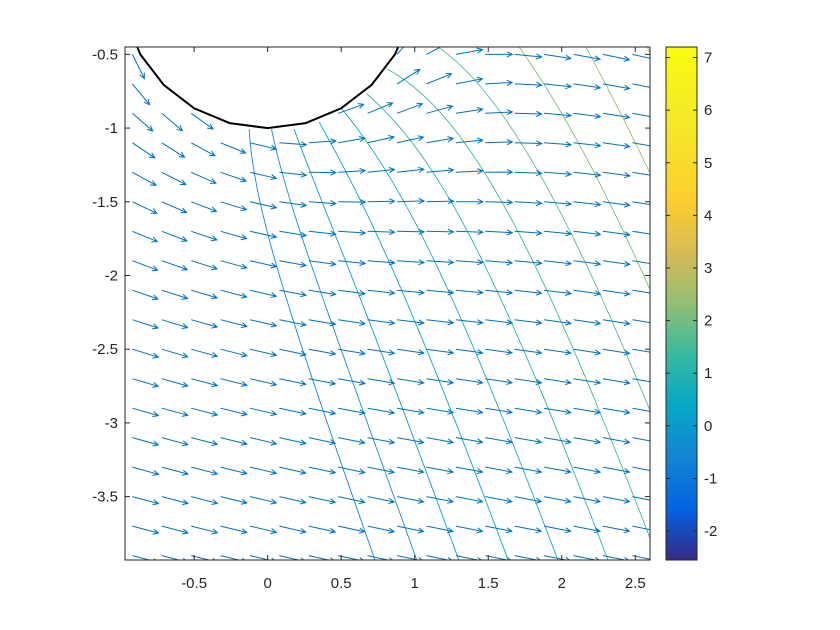 This screenshot has height=630, width=840. What do you see at coordinates (415, 583) in the screenshot?
I see `x-tick-label: 1` at bounding box center [415, 583].